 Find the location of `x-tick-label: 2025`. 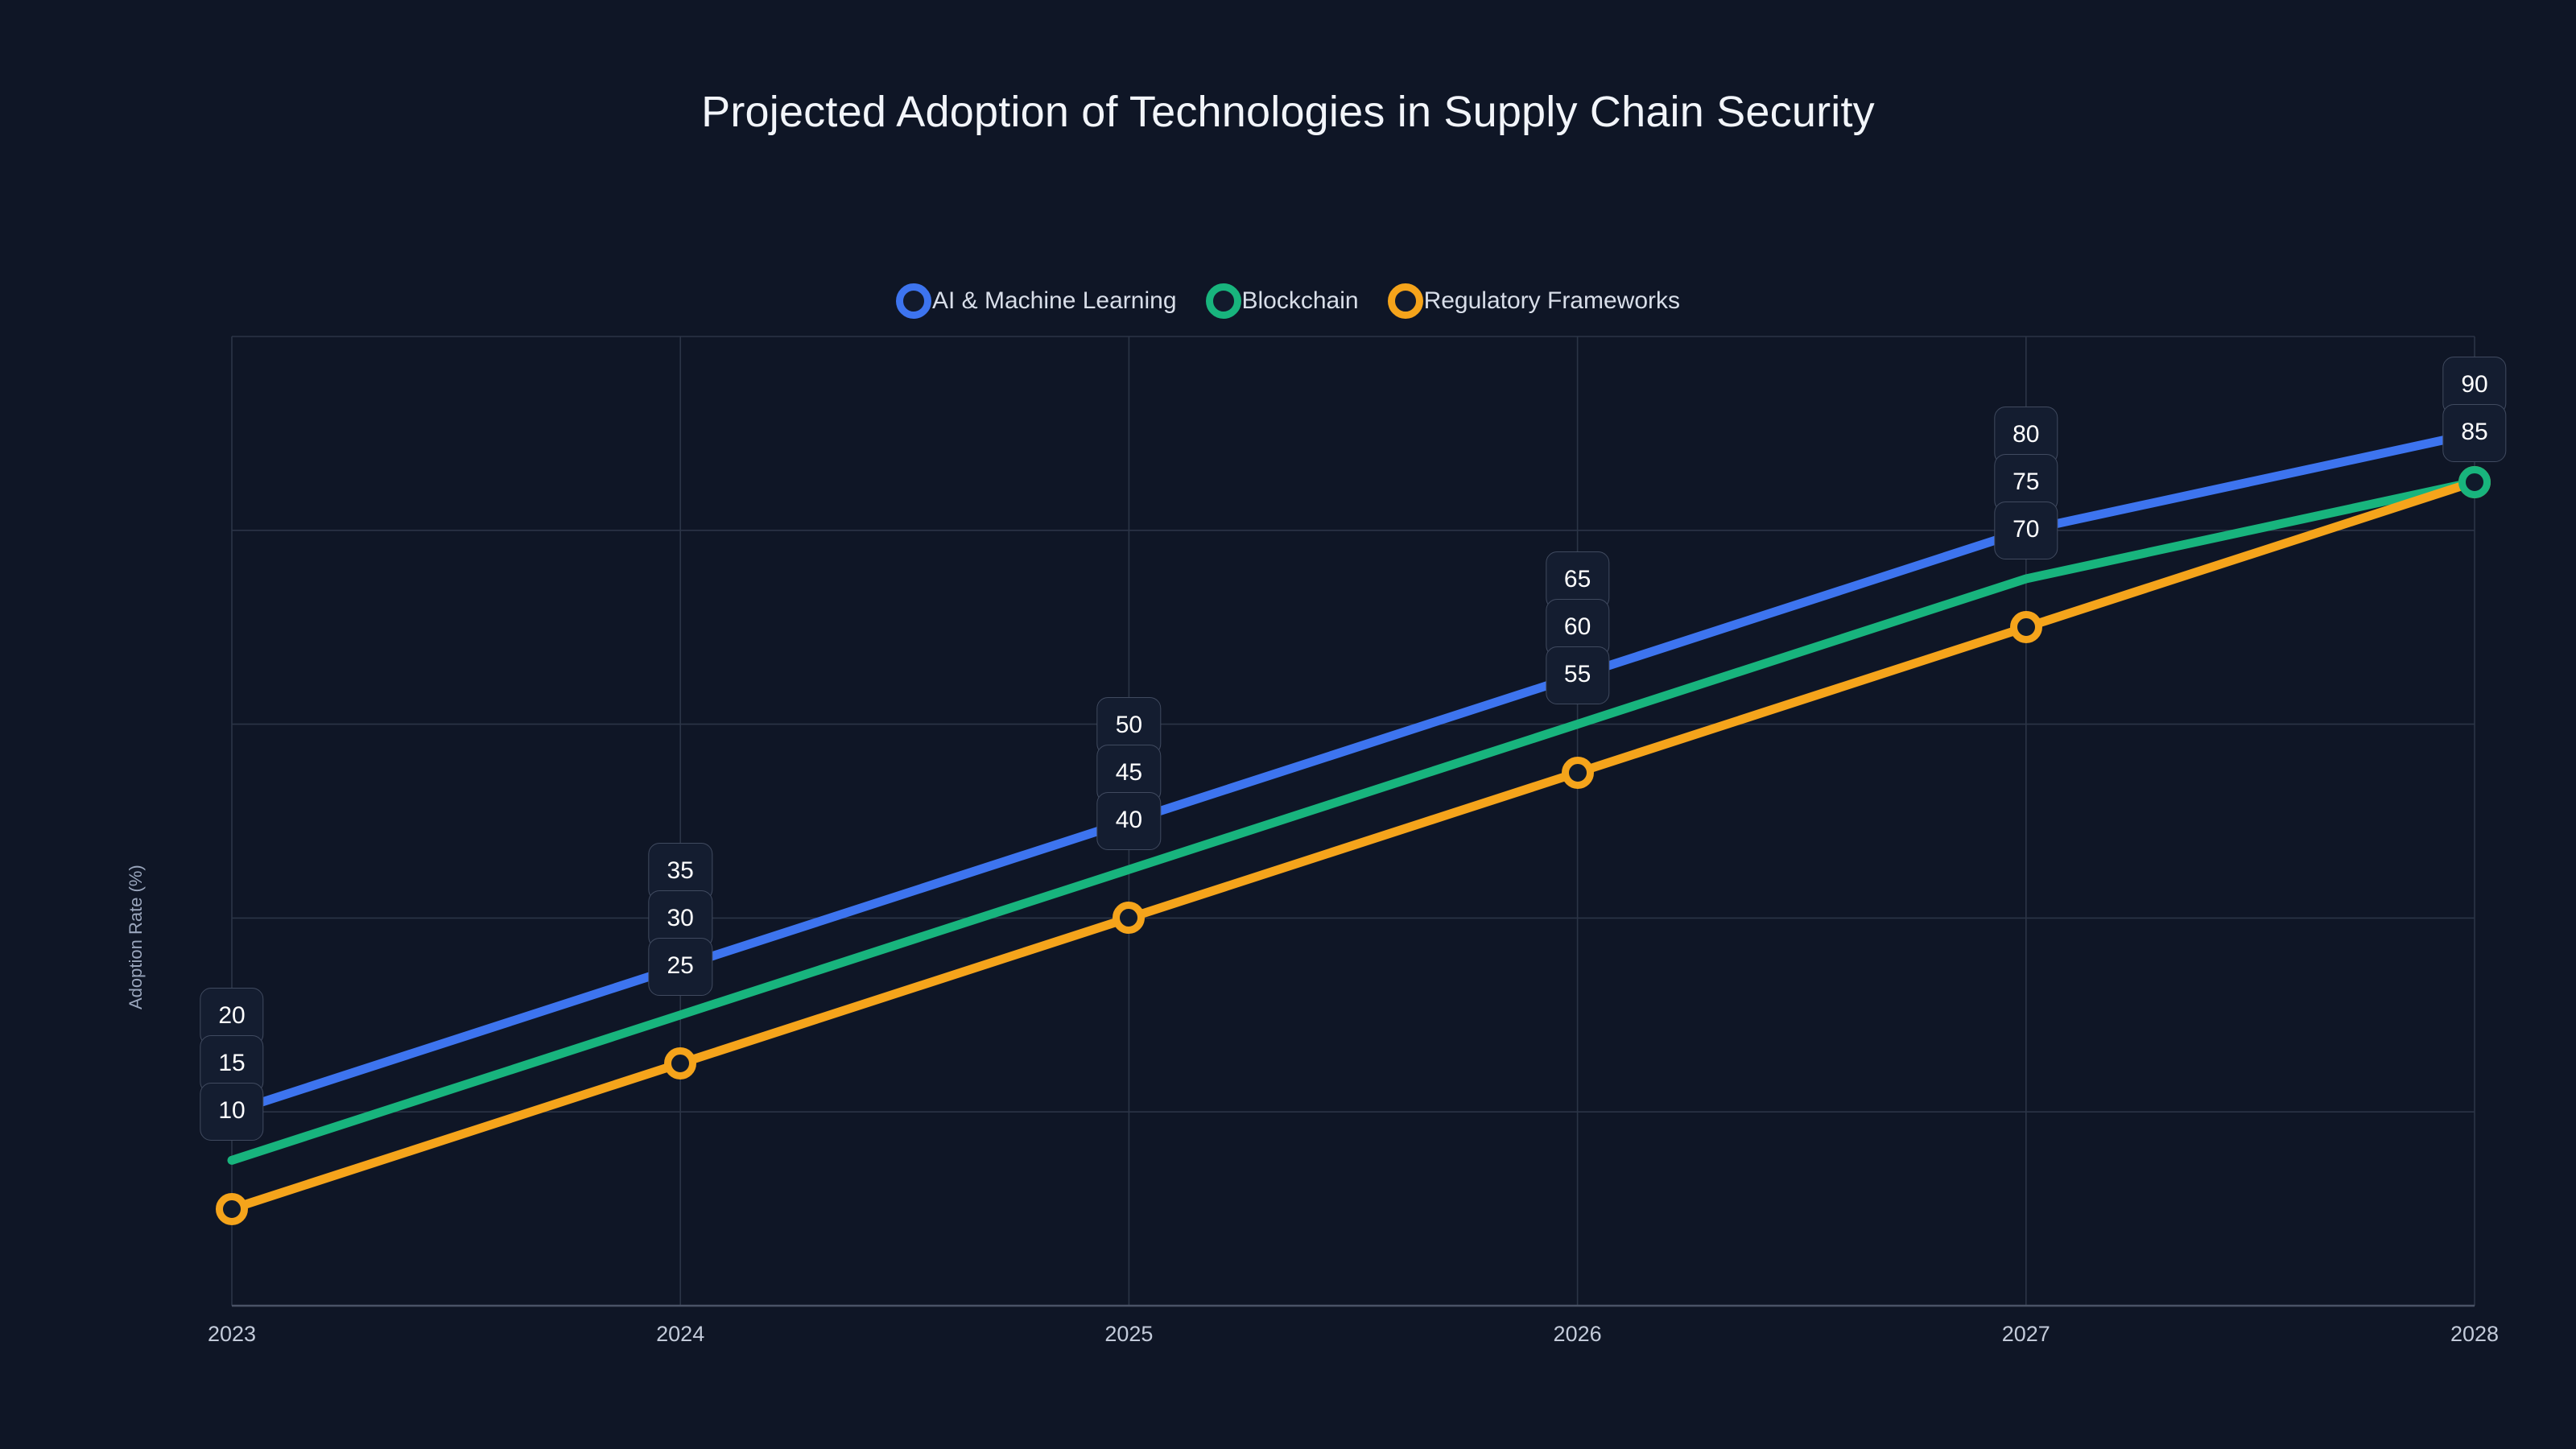

x-tick-label: 2025 is located at coordinates (1129, 1334).